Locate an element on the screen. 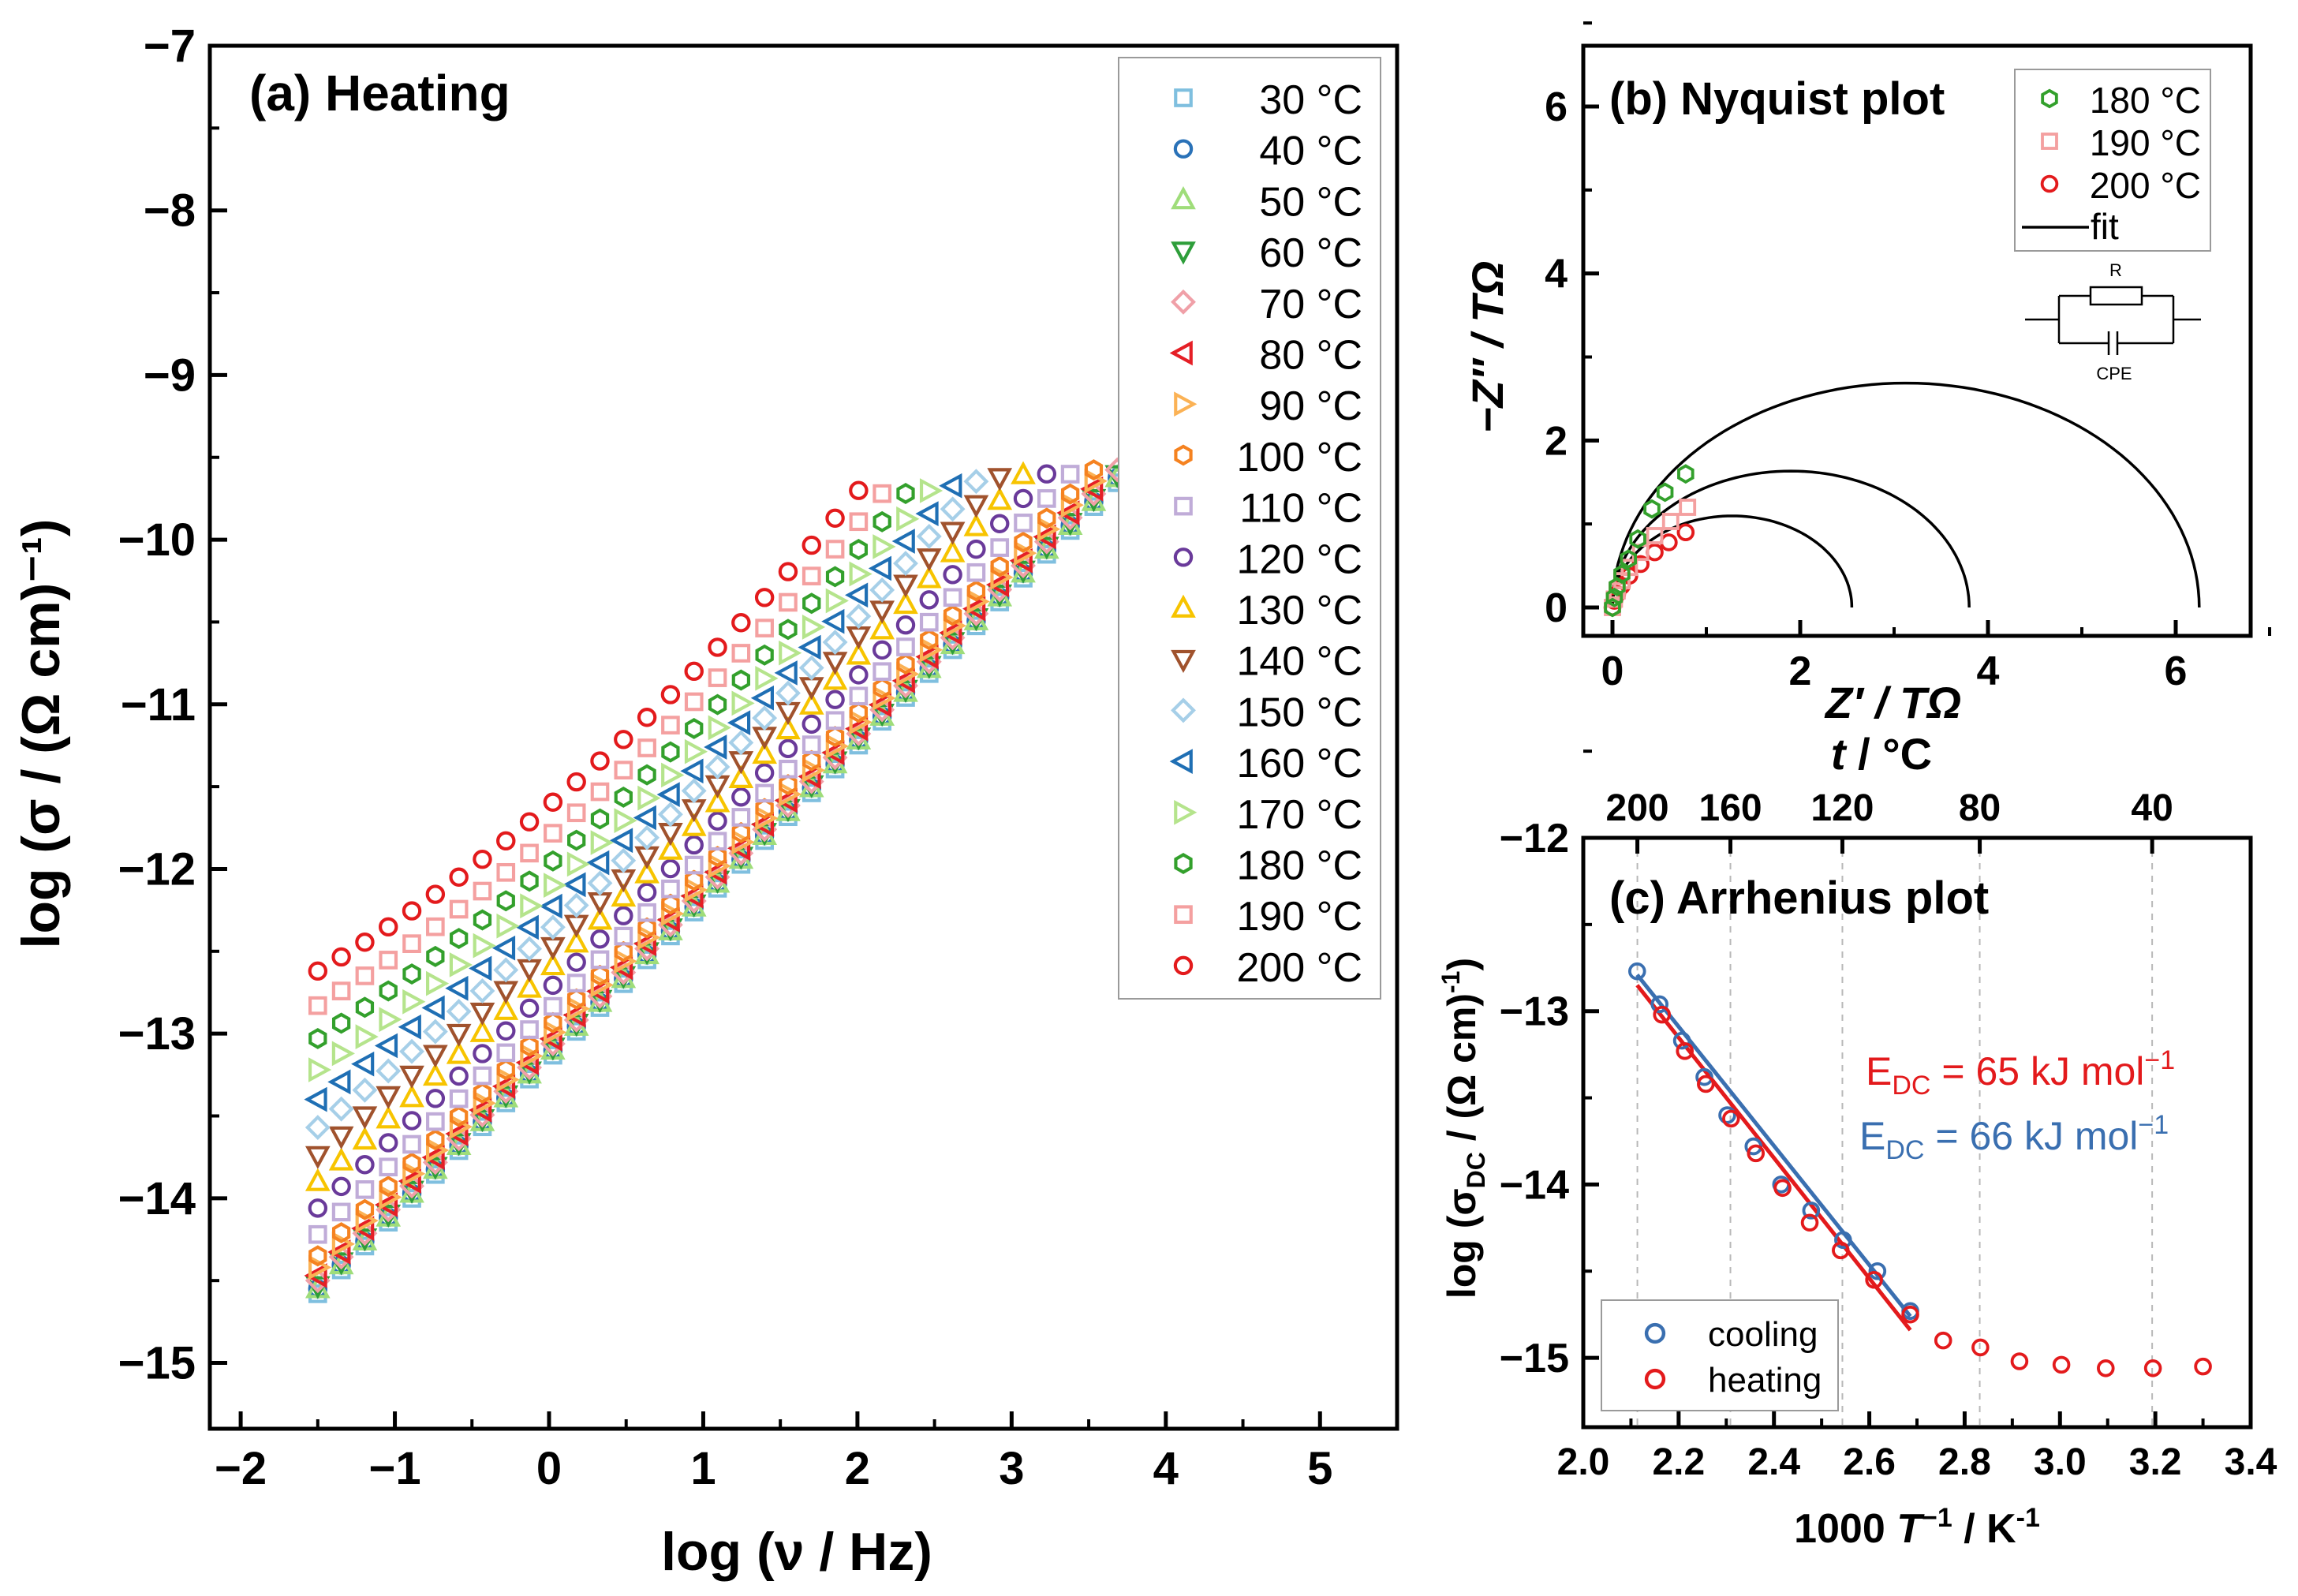 The image size is (2298, 1596). panel-a-title: (a) Heating is located at coordinates (379, 93).